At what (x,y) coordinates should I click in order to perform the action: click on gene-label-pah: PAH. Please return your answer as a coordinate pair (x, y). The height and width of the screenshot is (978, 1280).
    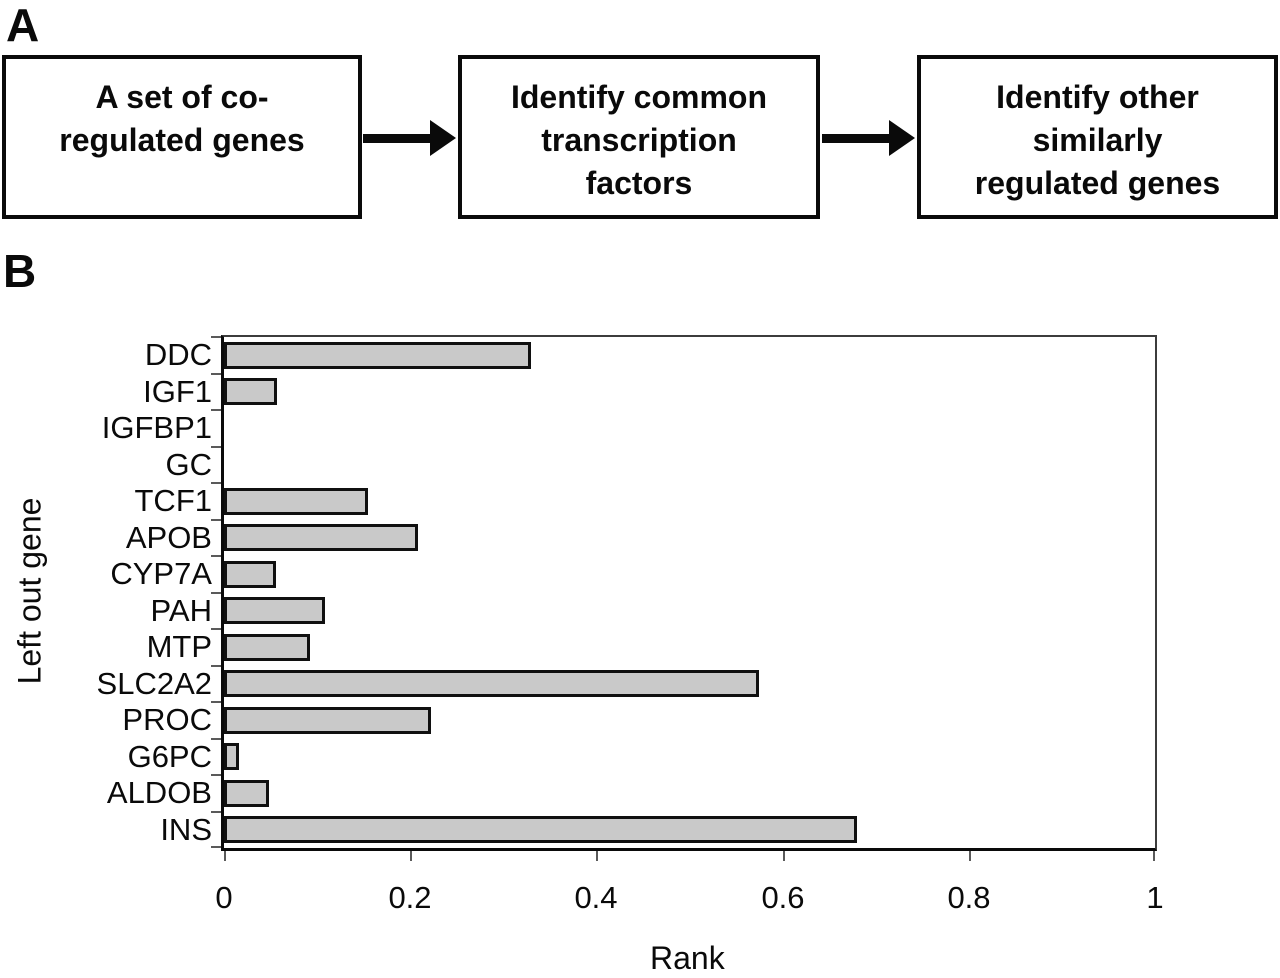
    Looking at the image, I should click on (181, 610).